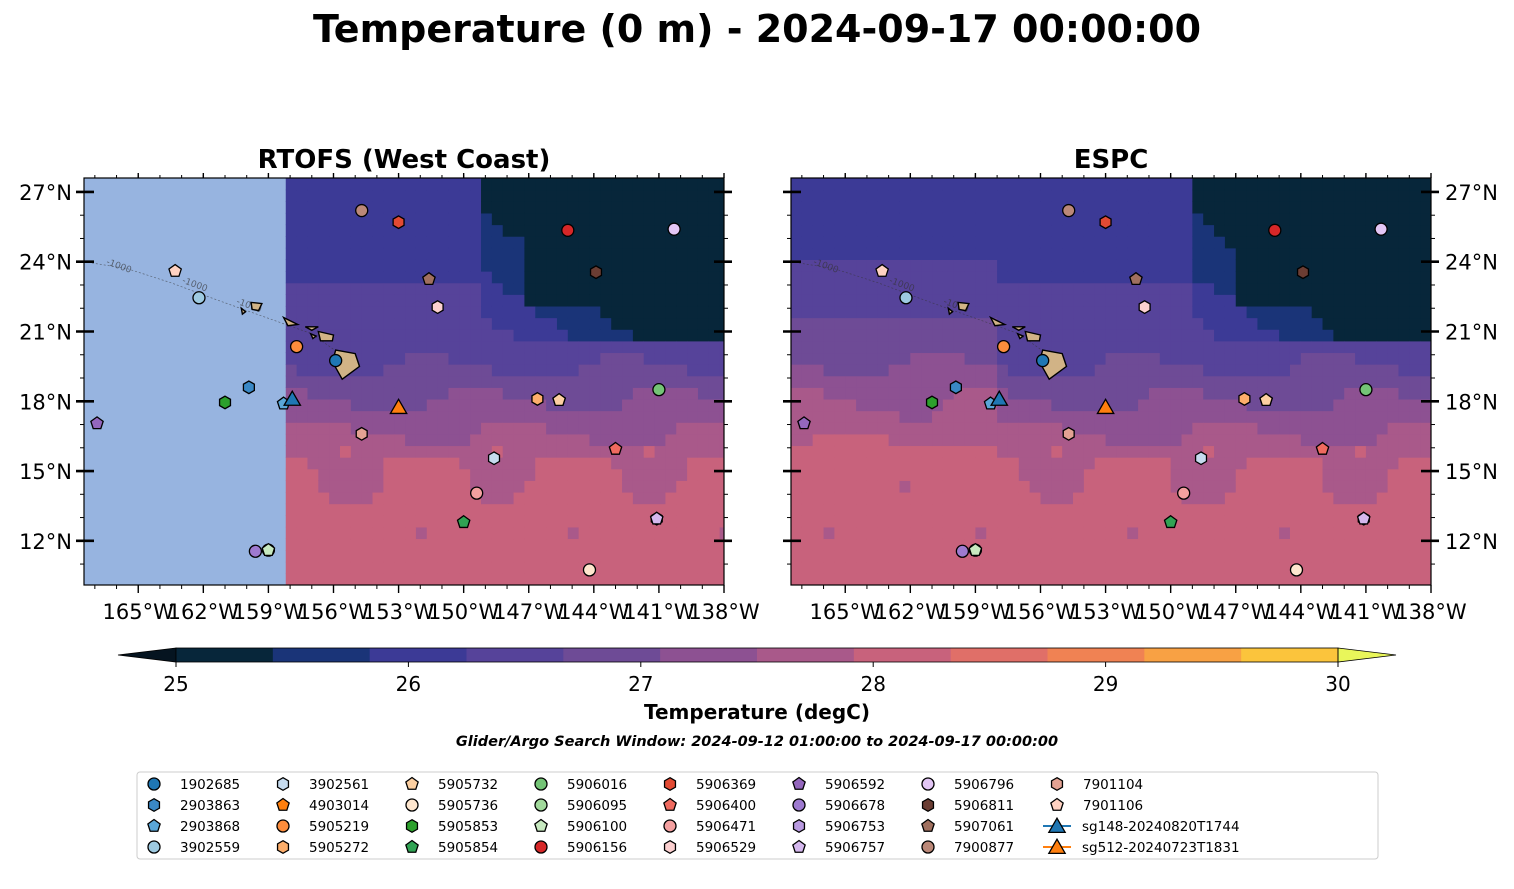  Describe the element at coordinates (468, 848) in the screenshot. I see `legend-label: 5905854` at that location.